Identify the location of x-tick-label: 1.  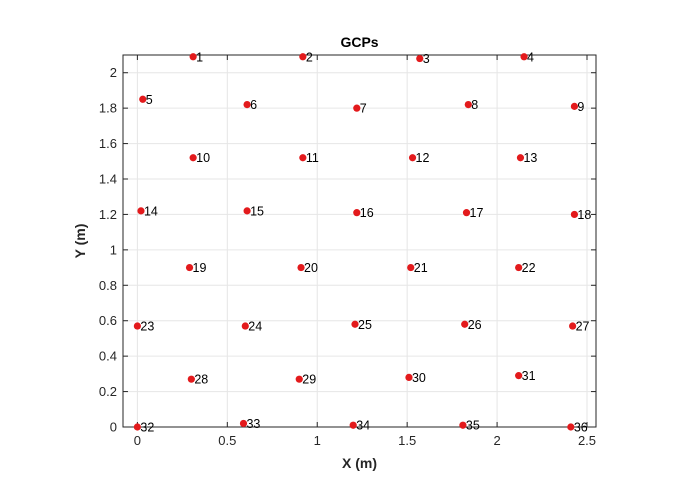
(317, 440).